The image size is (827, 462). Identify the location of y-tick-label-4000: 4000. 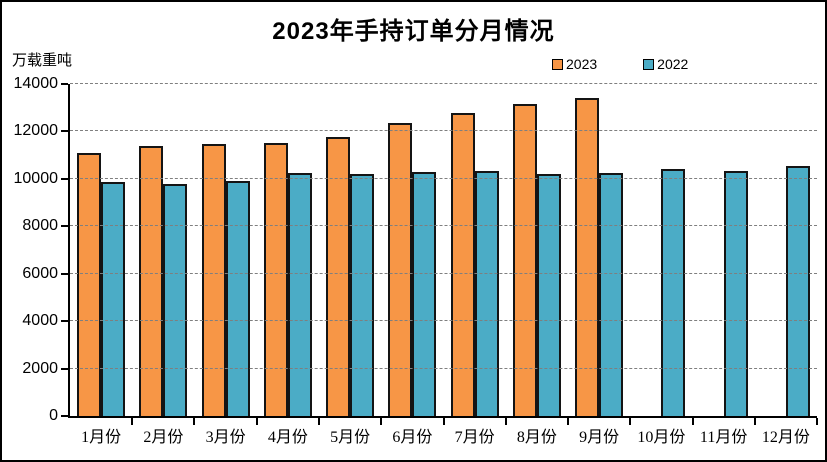
(40, 321).